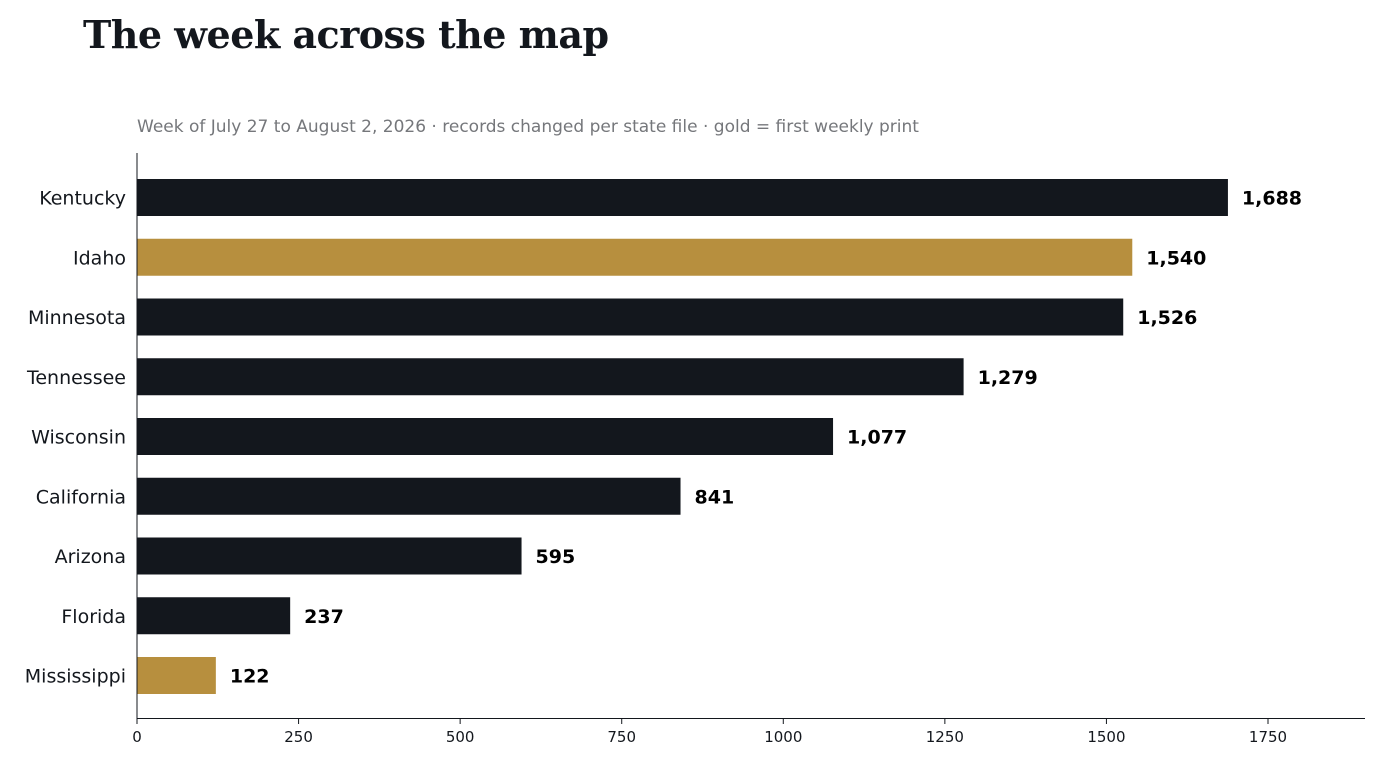  What do you see at coordinates (783, 737) in the screenshot?
I see `x-tick-label: 1000` at bounding box center [783, 737].